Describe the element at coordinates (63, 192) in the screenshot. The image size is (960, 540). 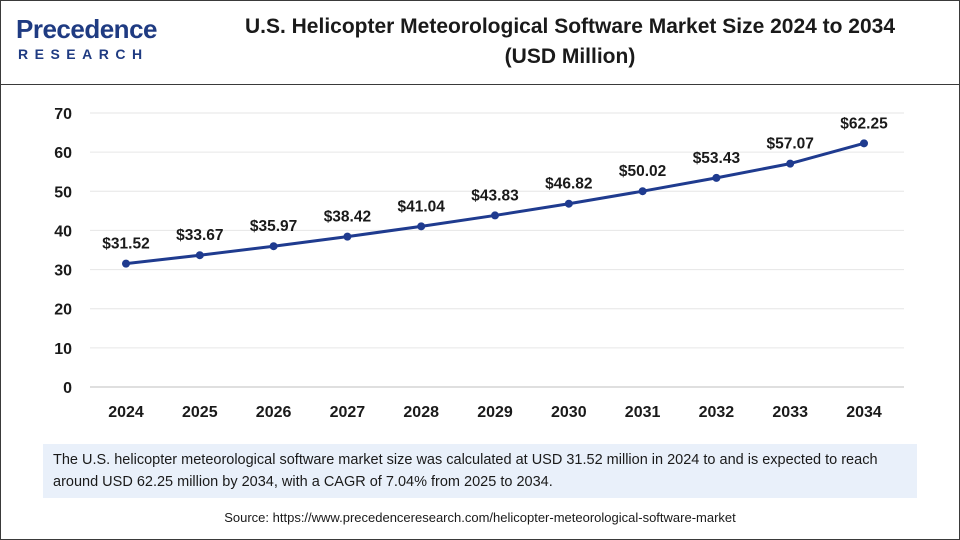
I see `y-tick-label: 50` at that location.